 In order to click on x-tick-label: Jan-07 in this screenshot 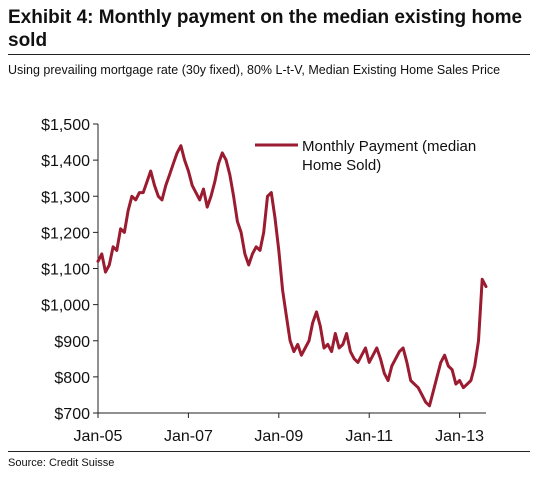, I will do `click(188, 436)`.